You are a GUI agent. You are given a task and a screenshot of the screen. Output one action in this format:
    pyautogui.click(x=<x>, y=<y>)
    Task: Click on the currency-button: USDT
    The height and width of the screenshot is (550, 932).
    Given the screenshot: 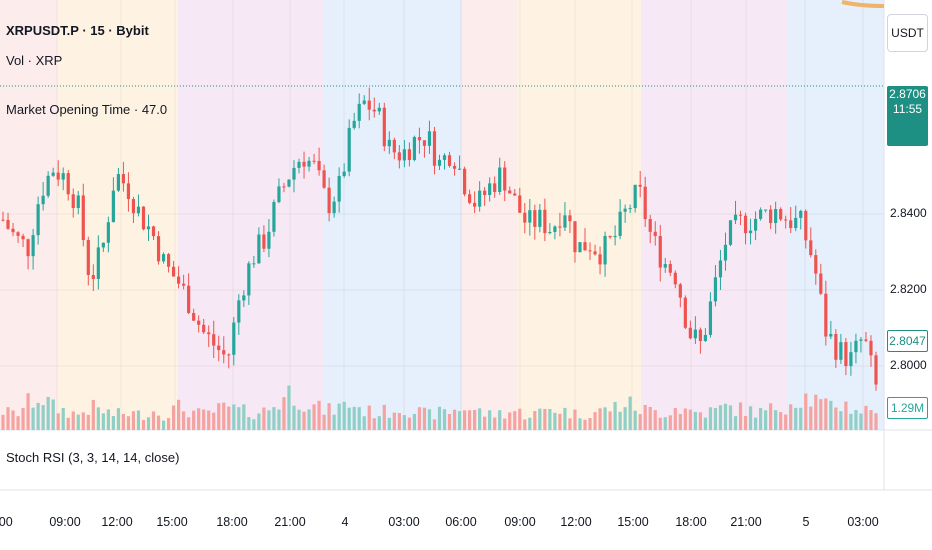 What is the action you would take?
    pyautogui.click(x=907, y=33)
    